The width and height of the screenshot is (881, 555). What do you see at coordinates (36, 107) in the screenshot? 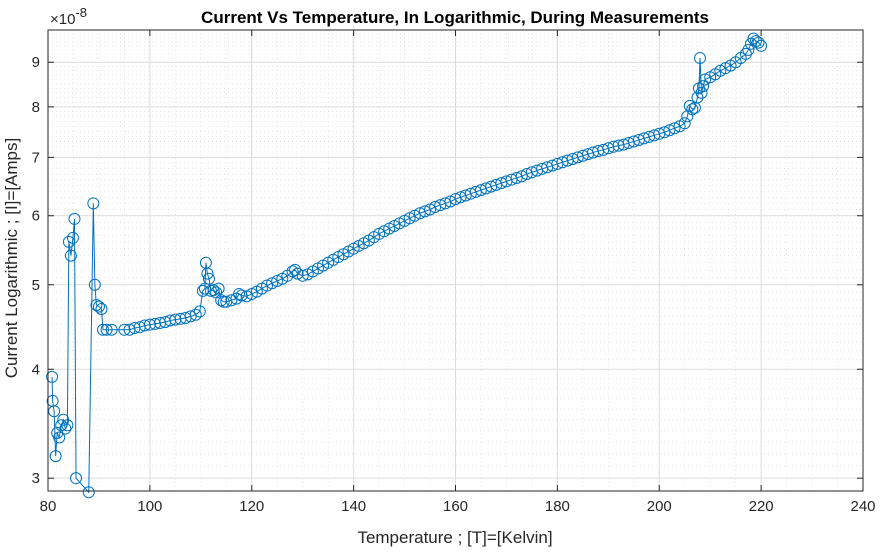
I see `y-tick-label: 8` at bounding box center [36, 107].